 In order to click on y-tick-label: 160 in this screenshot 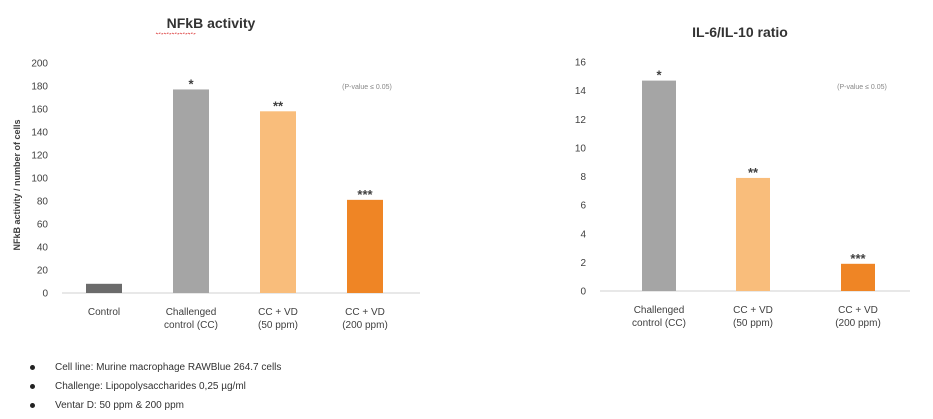, I will do `click(39, 110)`.